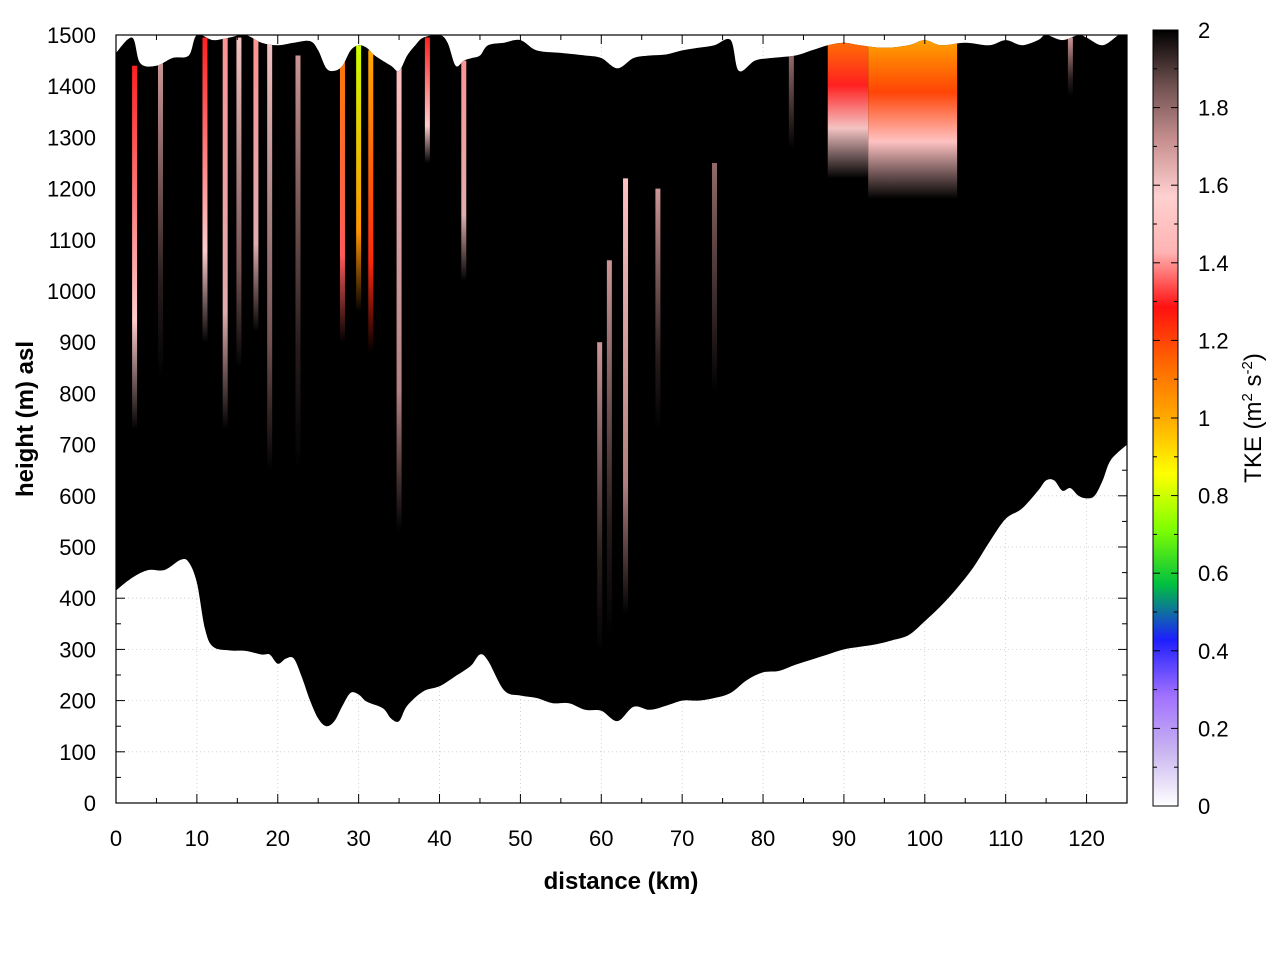  What do you see at coordinates (1213, 108) in the screenshot?
I see `colorbar-tick-label-9: 1.8` at bounding box center [1213, 108].